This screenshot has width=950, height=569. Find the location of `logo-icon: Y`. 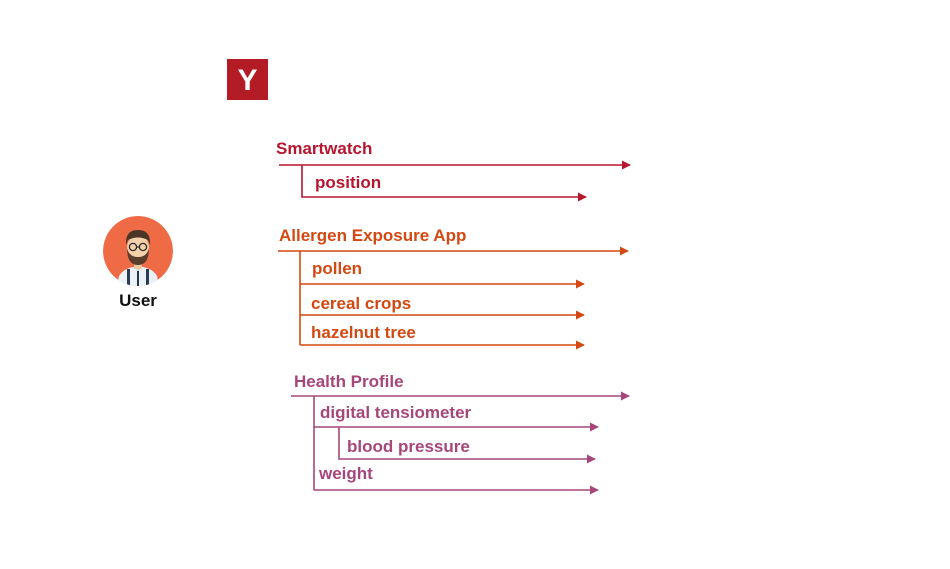

logo-icon: Y is located at coordinates (247, 79).